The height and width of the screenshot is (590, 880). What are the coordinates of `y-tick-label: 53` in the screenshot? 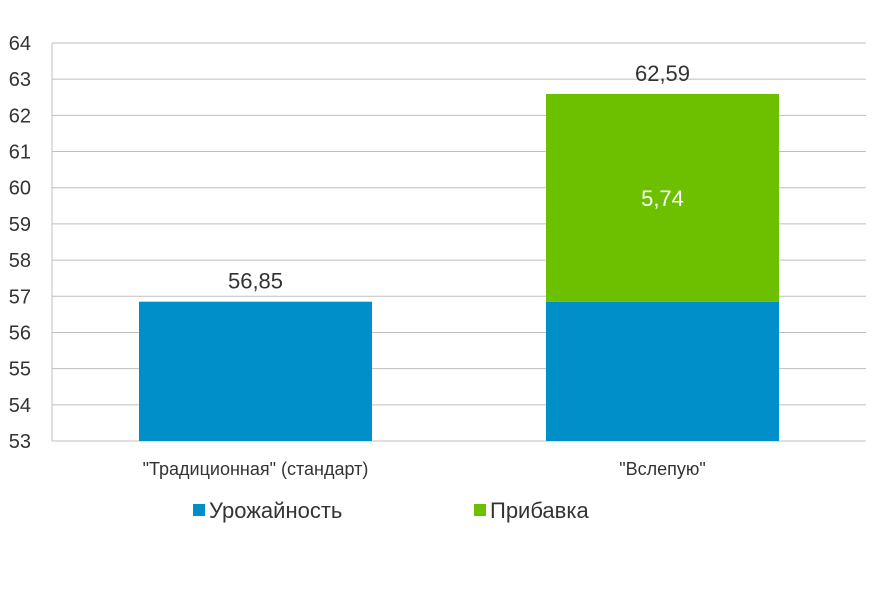 It's located at (20, 442).